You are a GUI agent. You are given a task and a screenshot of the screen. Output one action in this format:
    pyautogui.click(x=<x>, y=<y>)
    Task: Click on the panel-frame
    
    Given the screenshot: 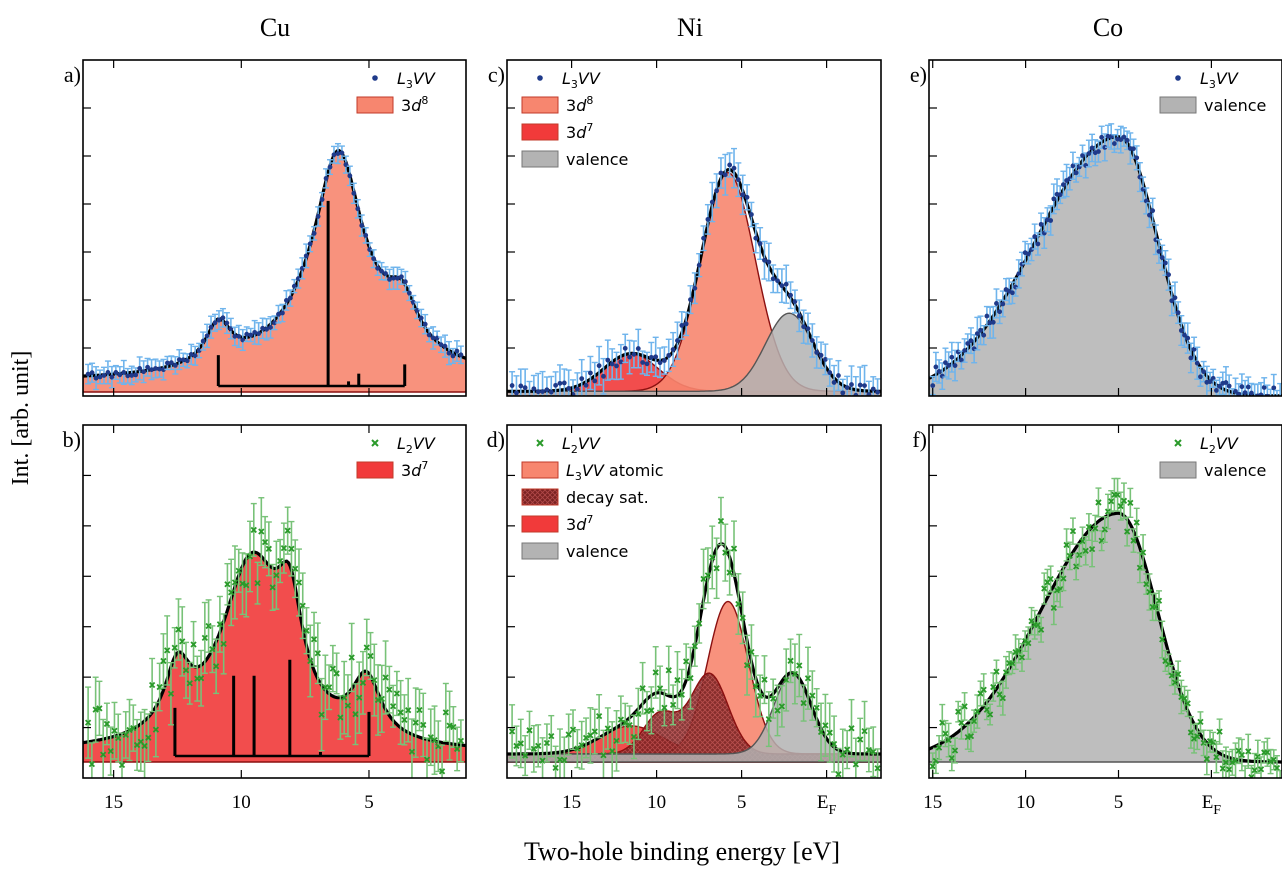 What is the action you would take?
    pyautogui.click(x=1105, y=601)
    